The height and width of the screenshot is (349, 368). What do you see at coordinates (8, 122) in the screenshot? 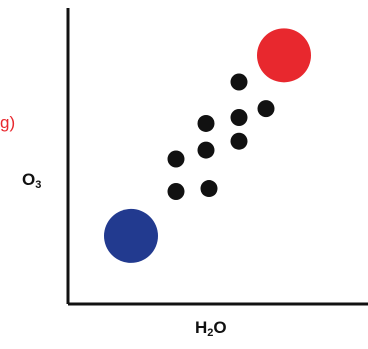
I see `cut-off-series-label: g)` at bounding box center [8, 122].